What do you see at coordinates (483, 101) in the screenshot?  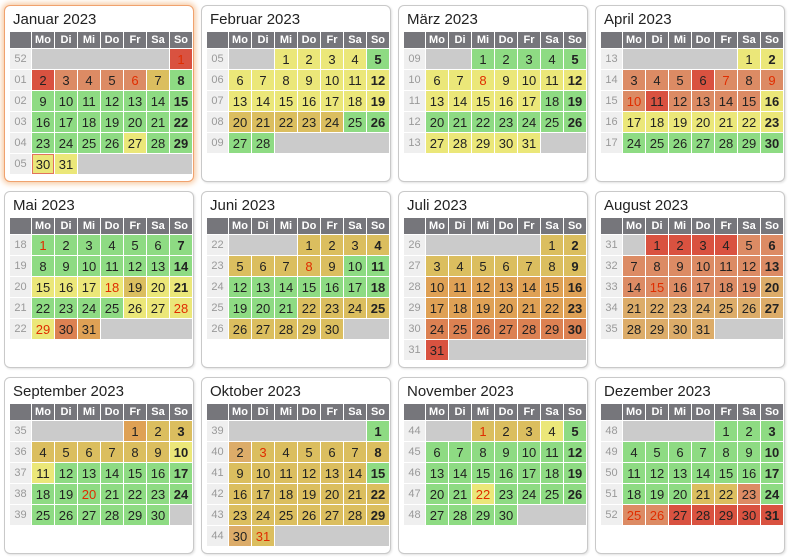 I see `day-cell-maerz-15: 15` at bounding box center [483, 101].